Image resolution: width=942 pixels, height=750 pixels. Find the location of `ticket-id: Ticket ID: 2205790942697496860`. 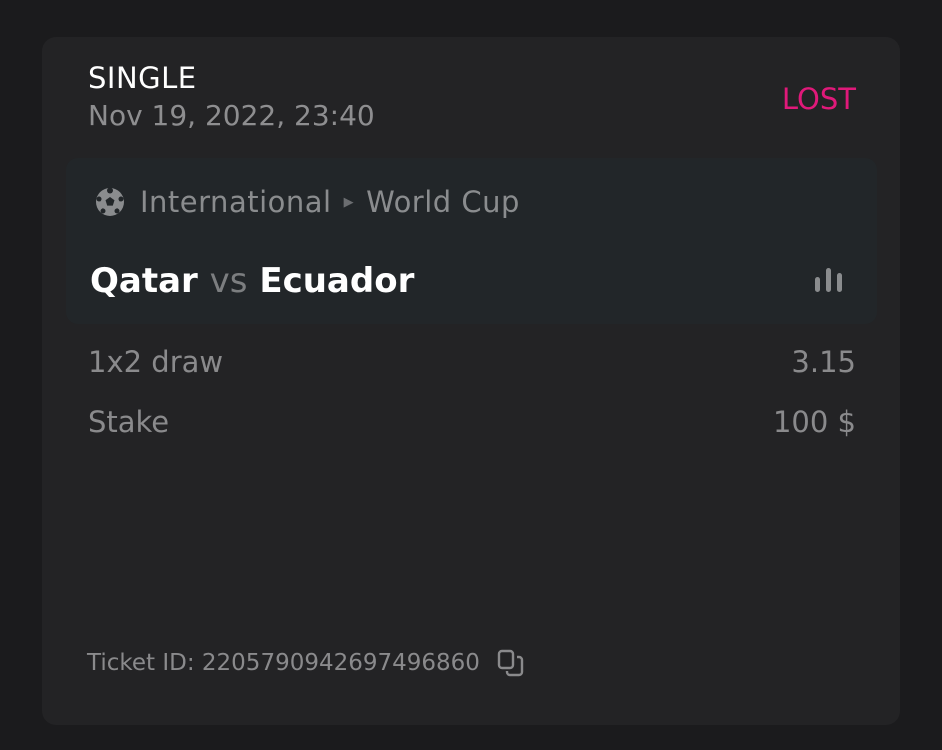

ticket-id: Ticket ID: 2205790942697496860 is located at coordinates (306, 663).